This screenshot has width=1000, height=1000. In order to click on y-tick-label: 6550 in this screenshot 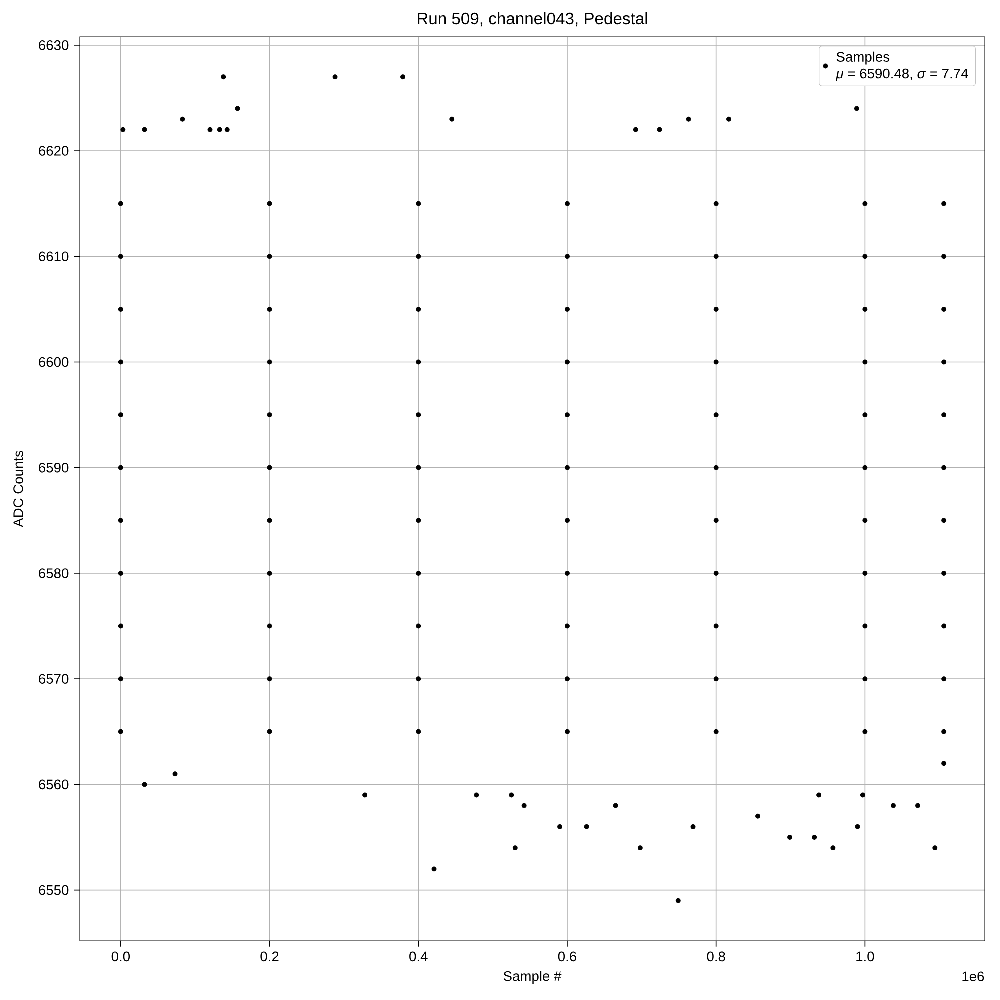, I will do `click(54, 890)`.